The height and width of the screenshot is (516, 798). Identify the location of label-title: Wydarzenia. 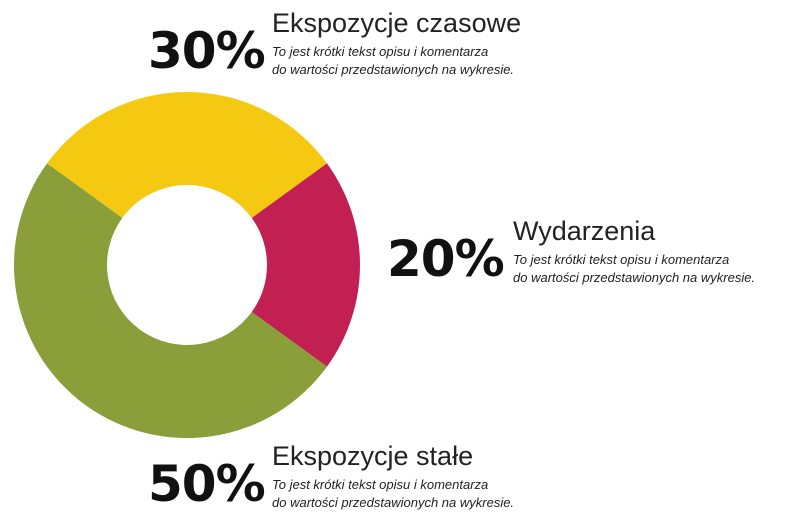
(584, 231).